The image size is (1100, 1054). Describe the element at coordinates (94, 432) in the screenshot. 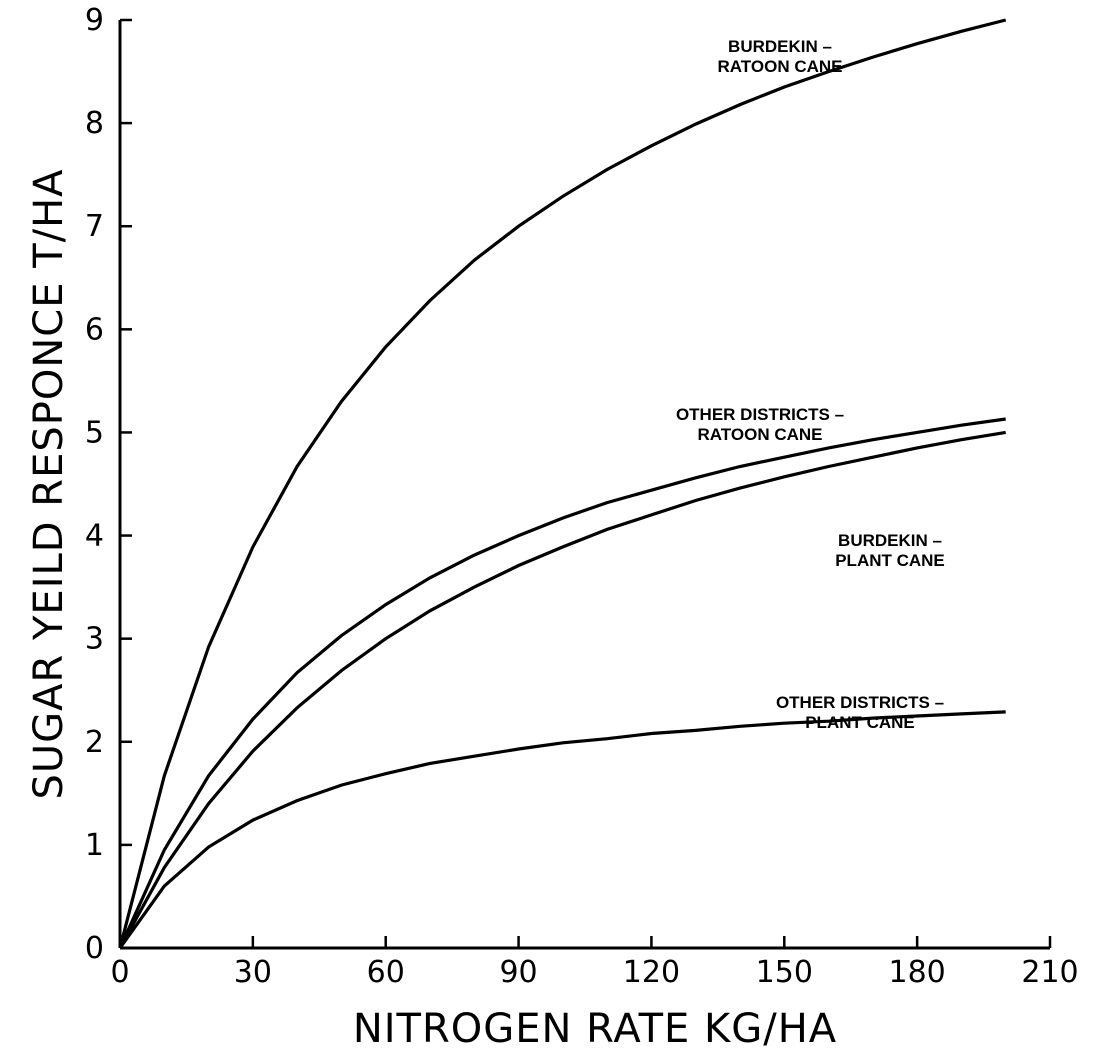

I see `y-tick-label: 5` at that location.